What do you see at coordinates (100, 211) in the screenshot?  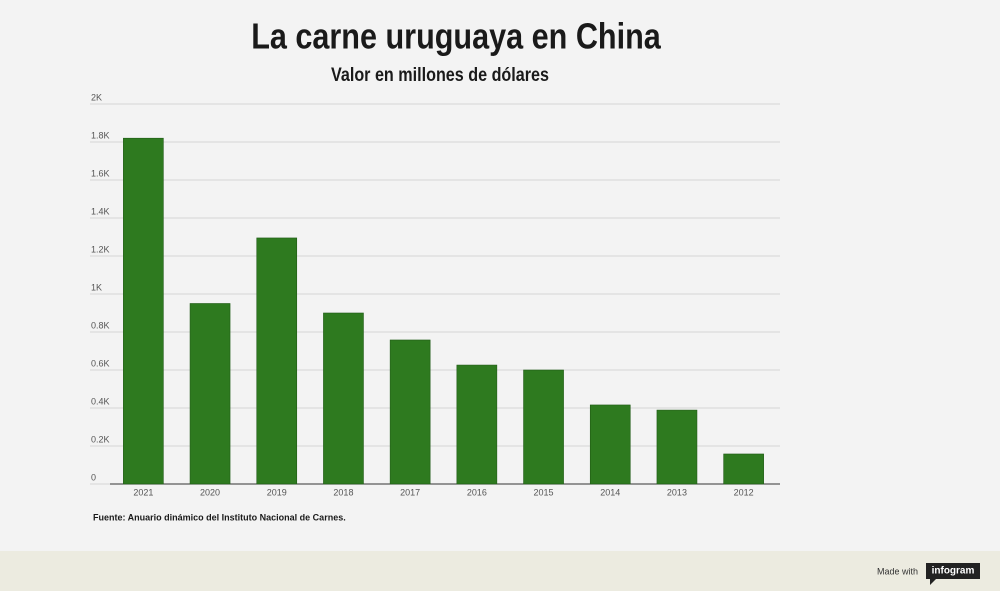 I see `y-tick-label: 1.4K` at bounding box center [100, 211].